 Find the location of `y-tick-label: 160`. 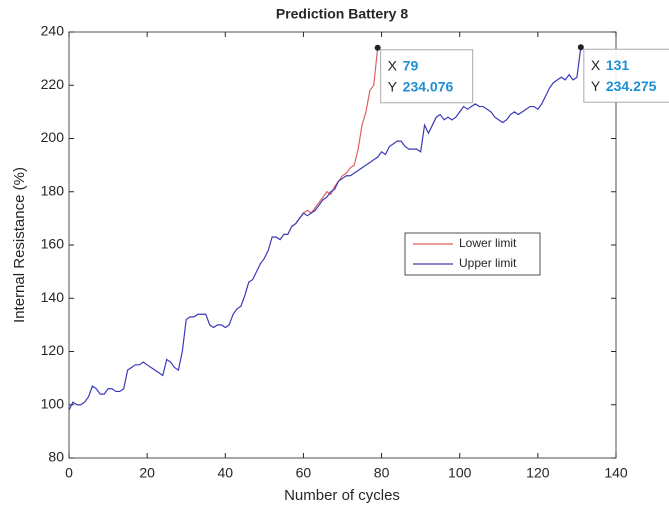

y-tick-label: 160 is located at coordinates (53, 244).